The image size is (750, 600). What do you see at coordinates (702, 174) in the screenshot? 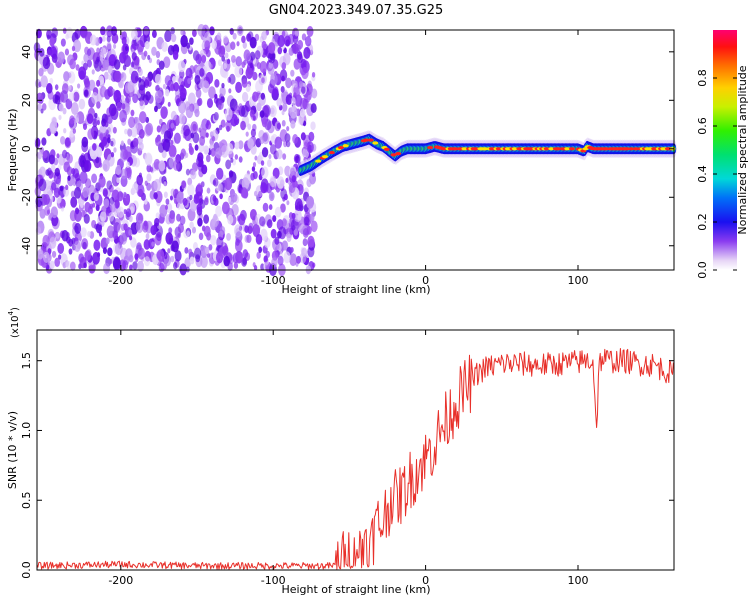
I see `colorbar-tick-label: 0.4` at bounding box center [702, 174].